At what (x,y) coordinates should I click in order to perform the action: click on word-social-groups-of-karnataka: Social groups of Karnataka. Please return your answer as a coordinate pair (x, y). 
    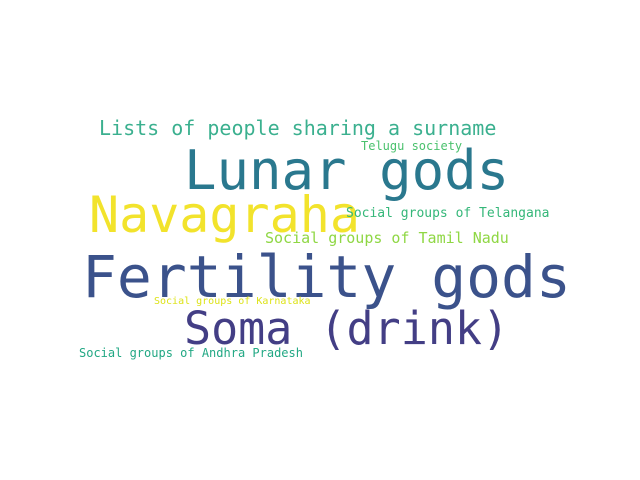
    Looking at the image, I should click on (232, 301).